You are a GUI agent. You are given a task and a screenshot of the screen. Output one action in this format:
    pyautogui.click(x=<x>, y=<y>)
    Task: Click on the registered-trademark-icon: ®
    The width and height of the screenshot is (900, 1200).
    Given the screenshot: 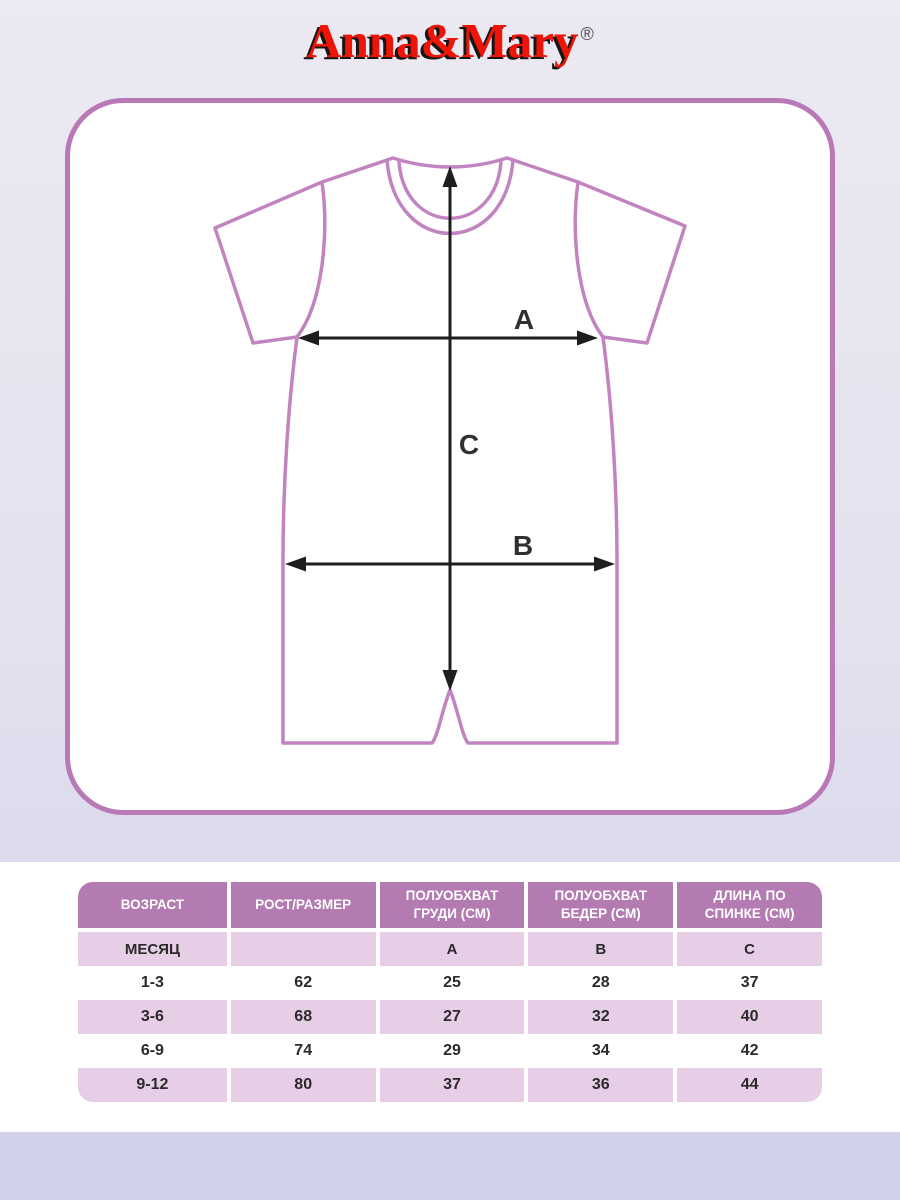 What is the action you would take?
    pyautogui.click(x=587, y=33)
    